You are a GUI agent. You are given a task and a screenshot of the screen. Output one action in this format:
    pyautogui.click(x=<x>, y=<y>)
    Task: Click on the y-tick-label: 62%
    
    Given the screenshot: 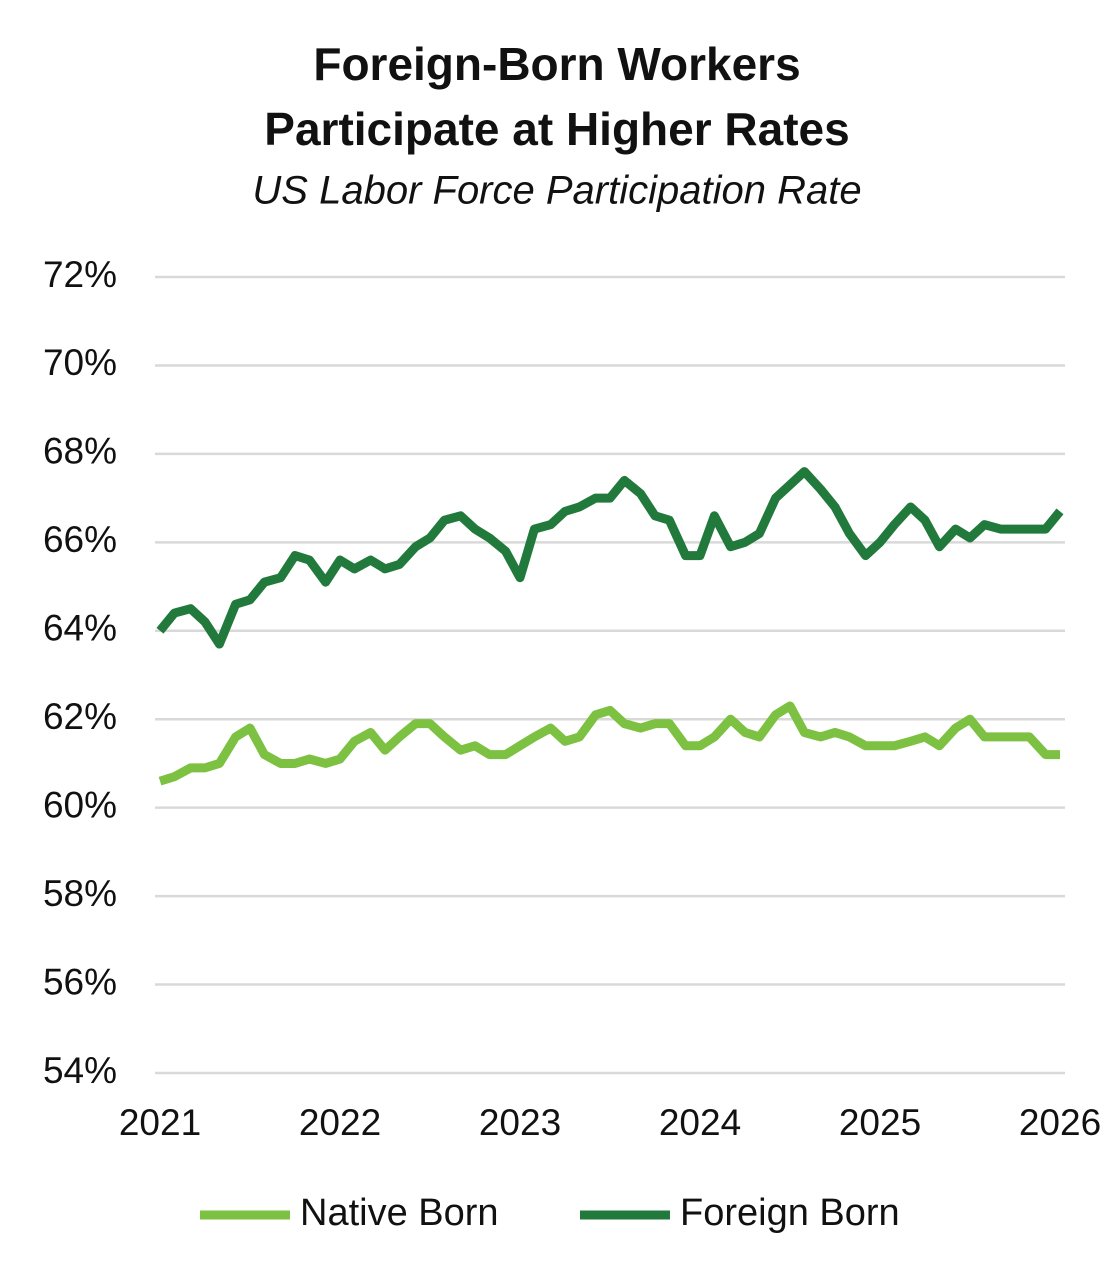 What is the action you would take?
    pyautogui.click(x=80, y=716)
    